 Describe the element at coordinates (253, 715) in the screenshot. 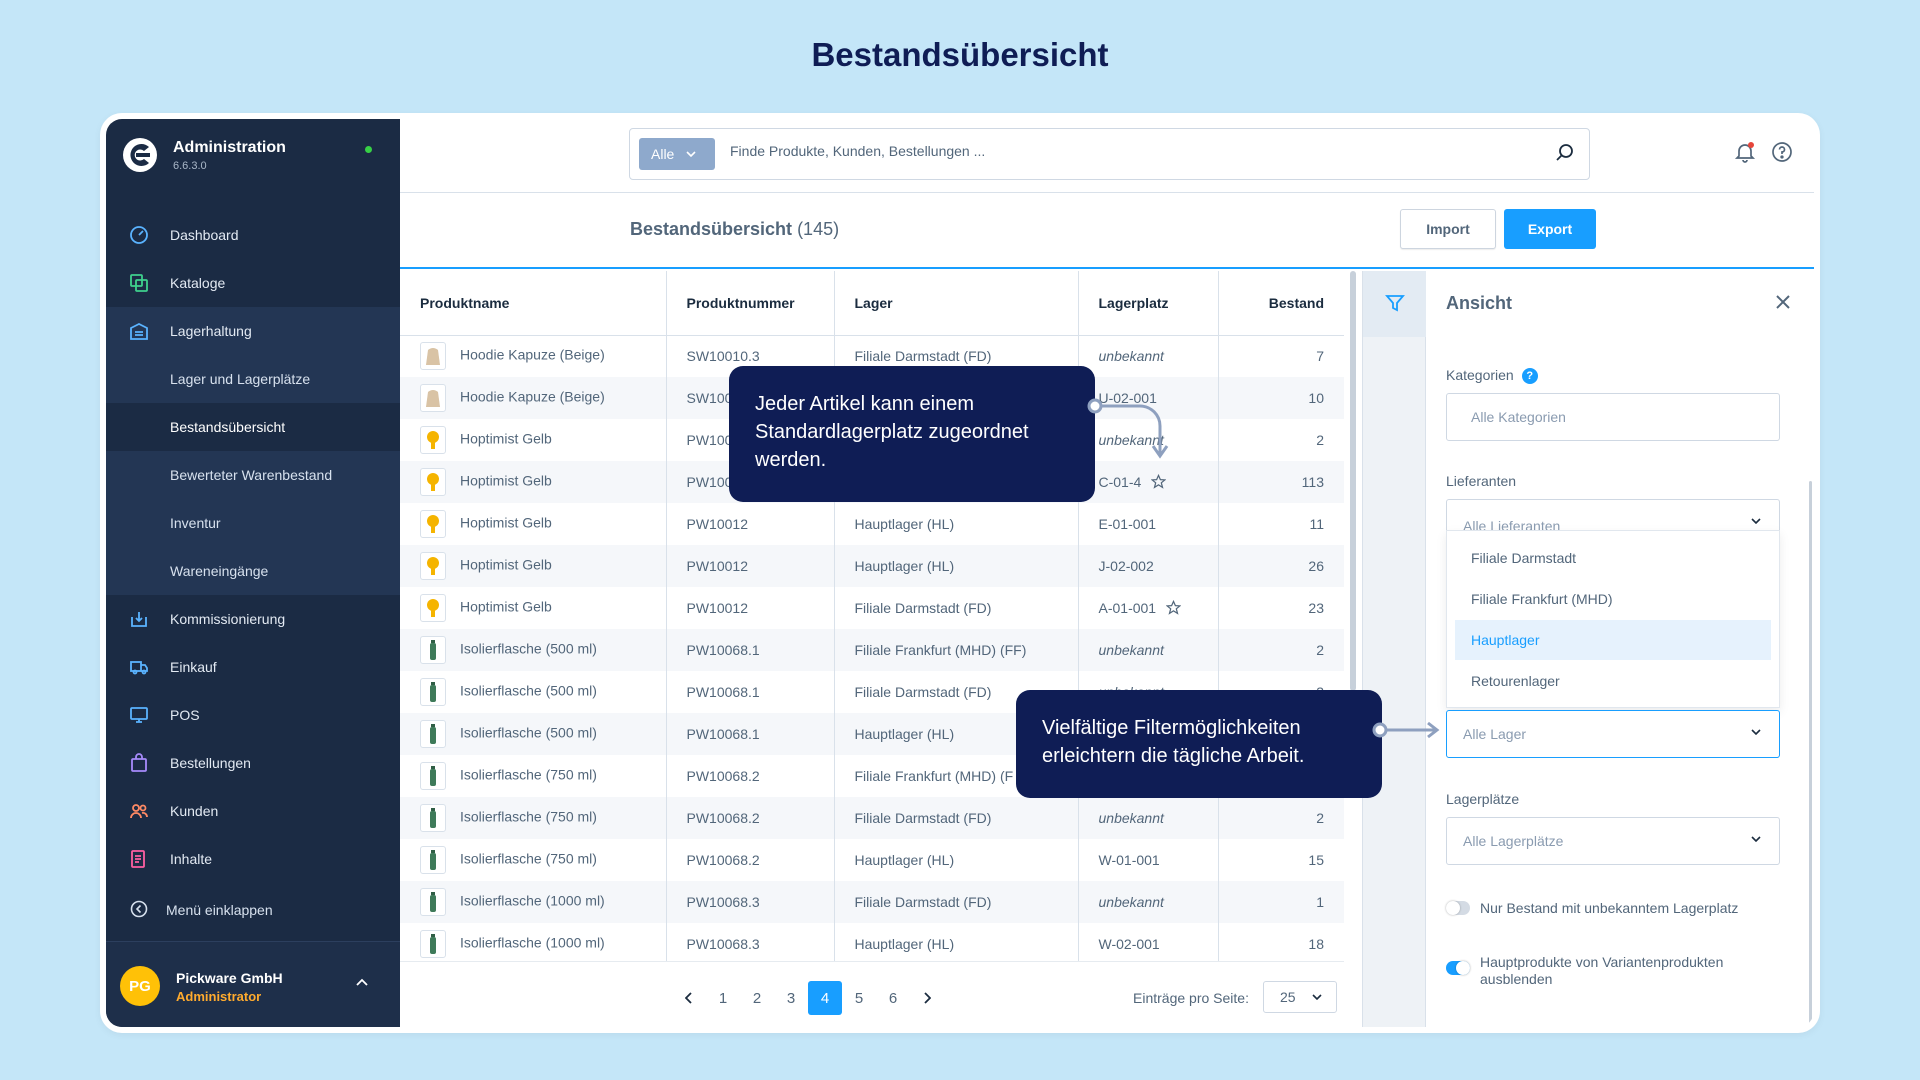

I see `sidebar-item-pos: POS` at that location.